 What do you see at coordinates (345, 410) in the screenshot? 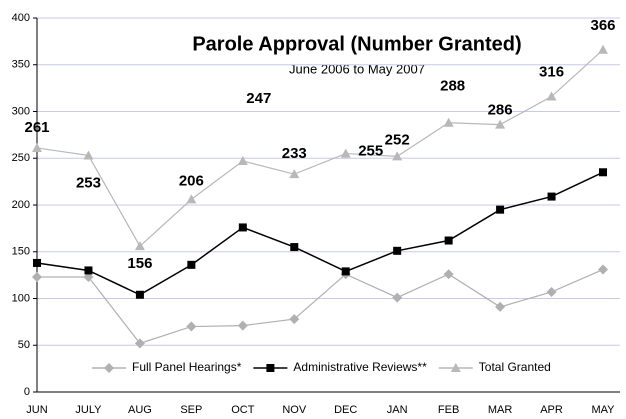
I see `x-tick-label: DEC` at bounding box center [345, 410].